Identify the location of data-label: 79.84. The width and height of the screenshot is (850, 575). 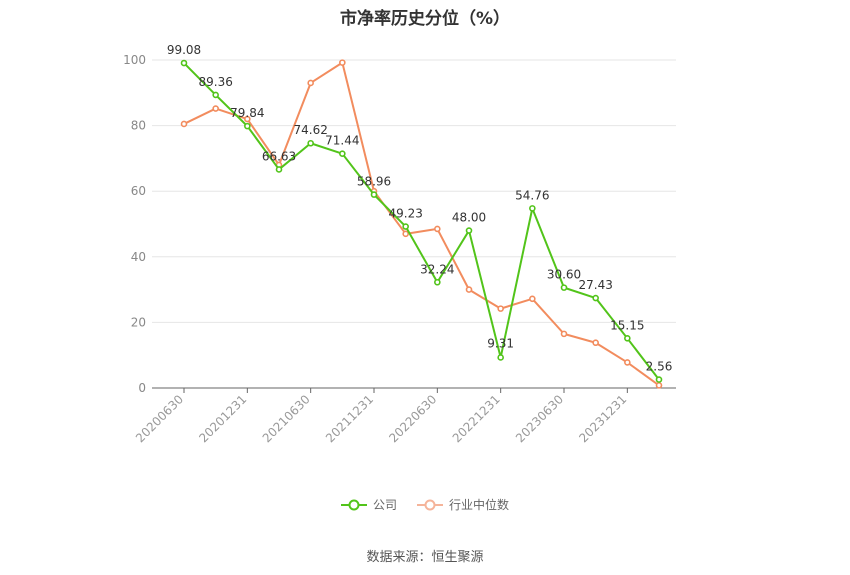
(247, 113).